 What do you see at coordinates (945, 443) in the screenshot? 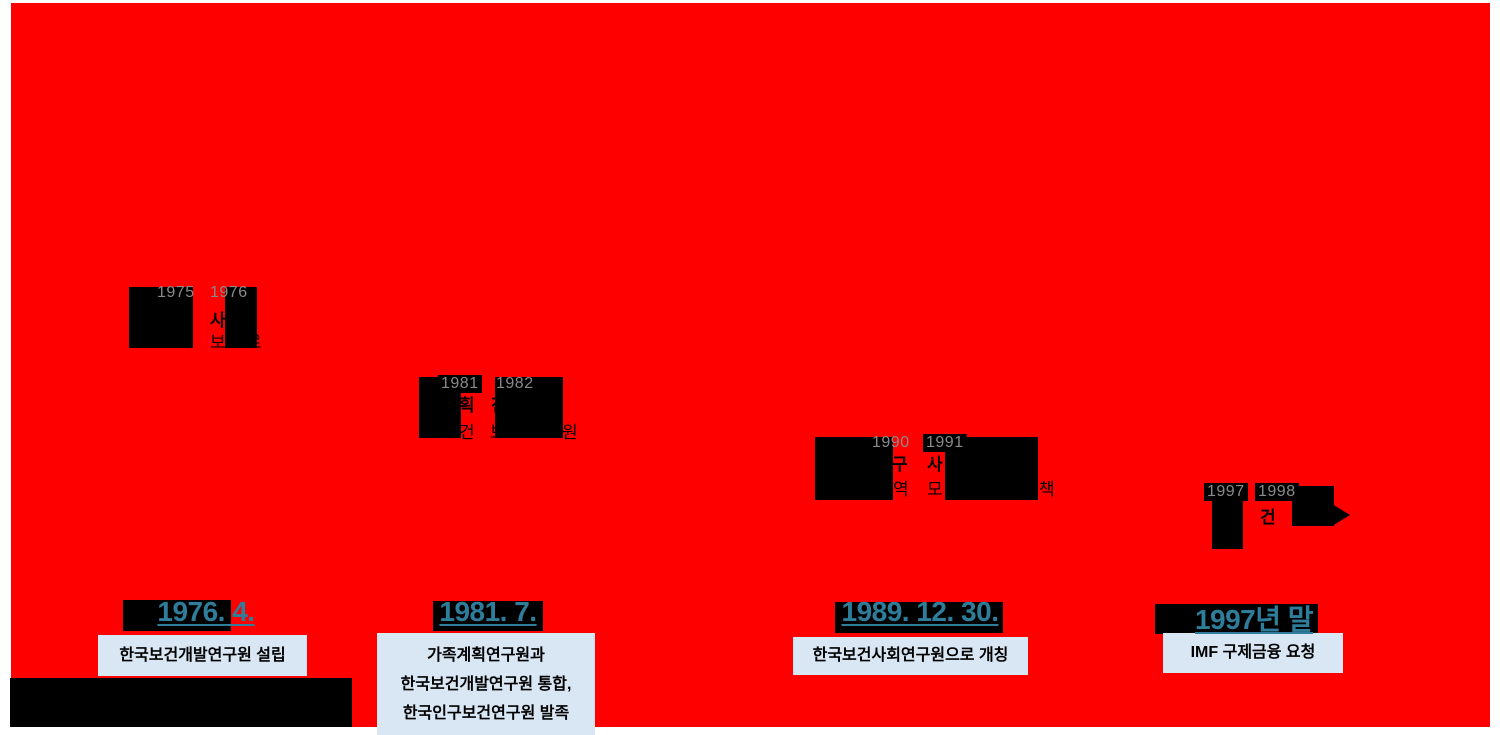
I see `year-label: 1991` at bounding box center [945, 443].